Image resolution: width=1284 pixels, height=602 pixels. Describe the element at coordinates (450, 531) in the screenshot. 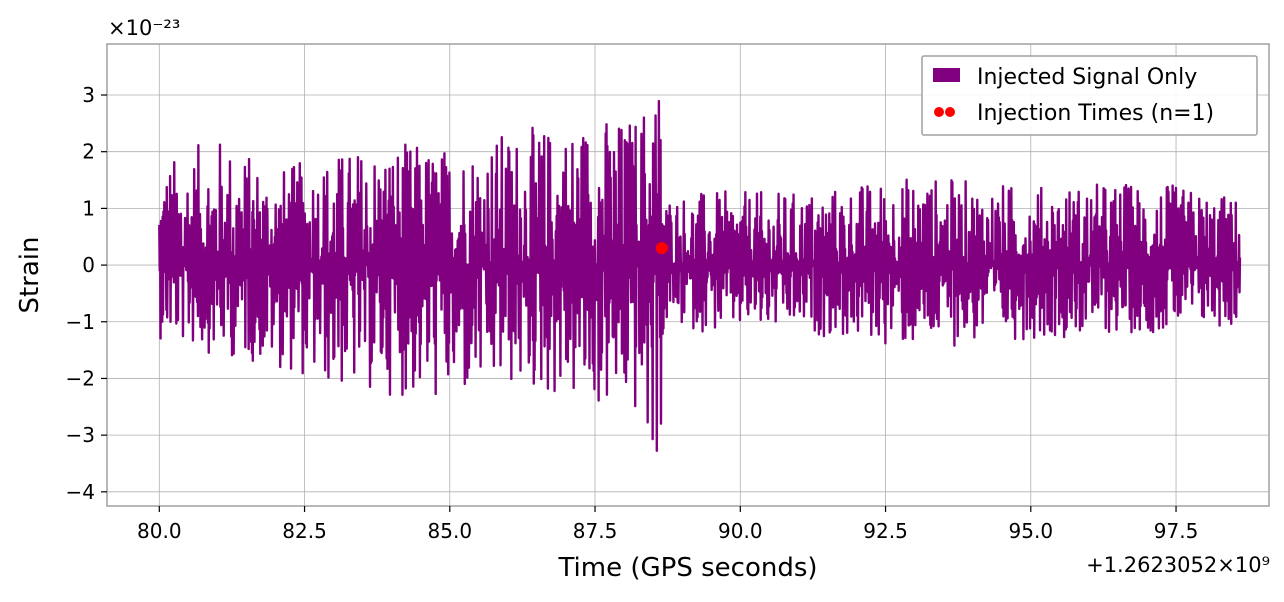

I see `x-tick-label: 85.0` at that location.